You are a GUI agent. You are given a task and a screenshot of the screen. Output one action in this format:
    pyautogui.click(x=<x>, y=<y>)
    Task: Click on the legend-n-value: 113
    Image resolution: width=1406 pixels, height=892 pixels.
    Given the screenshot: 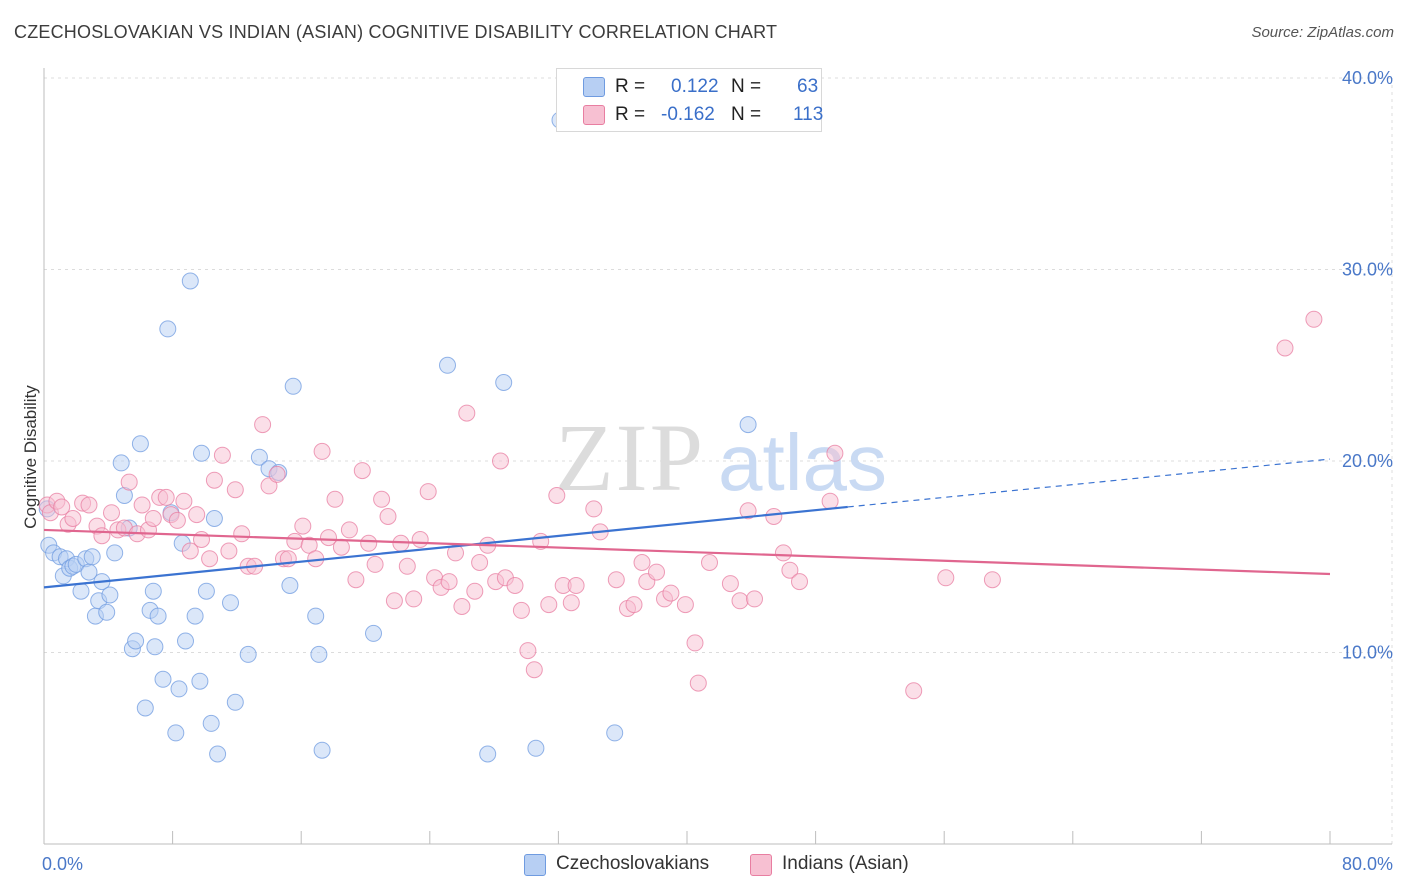 What is the action you would take?
    pyautogui.click(x=808, y=114)
    